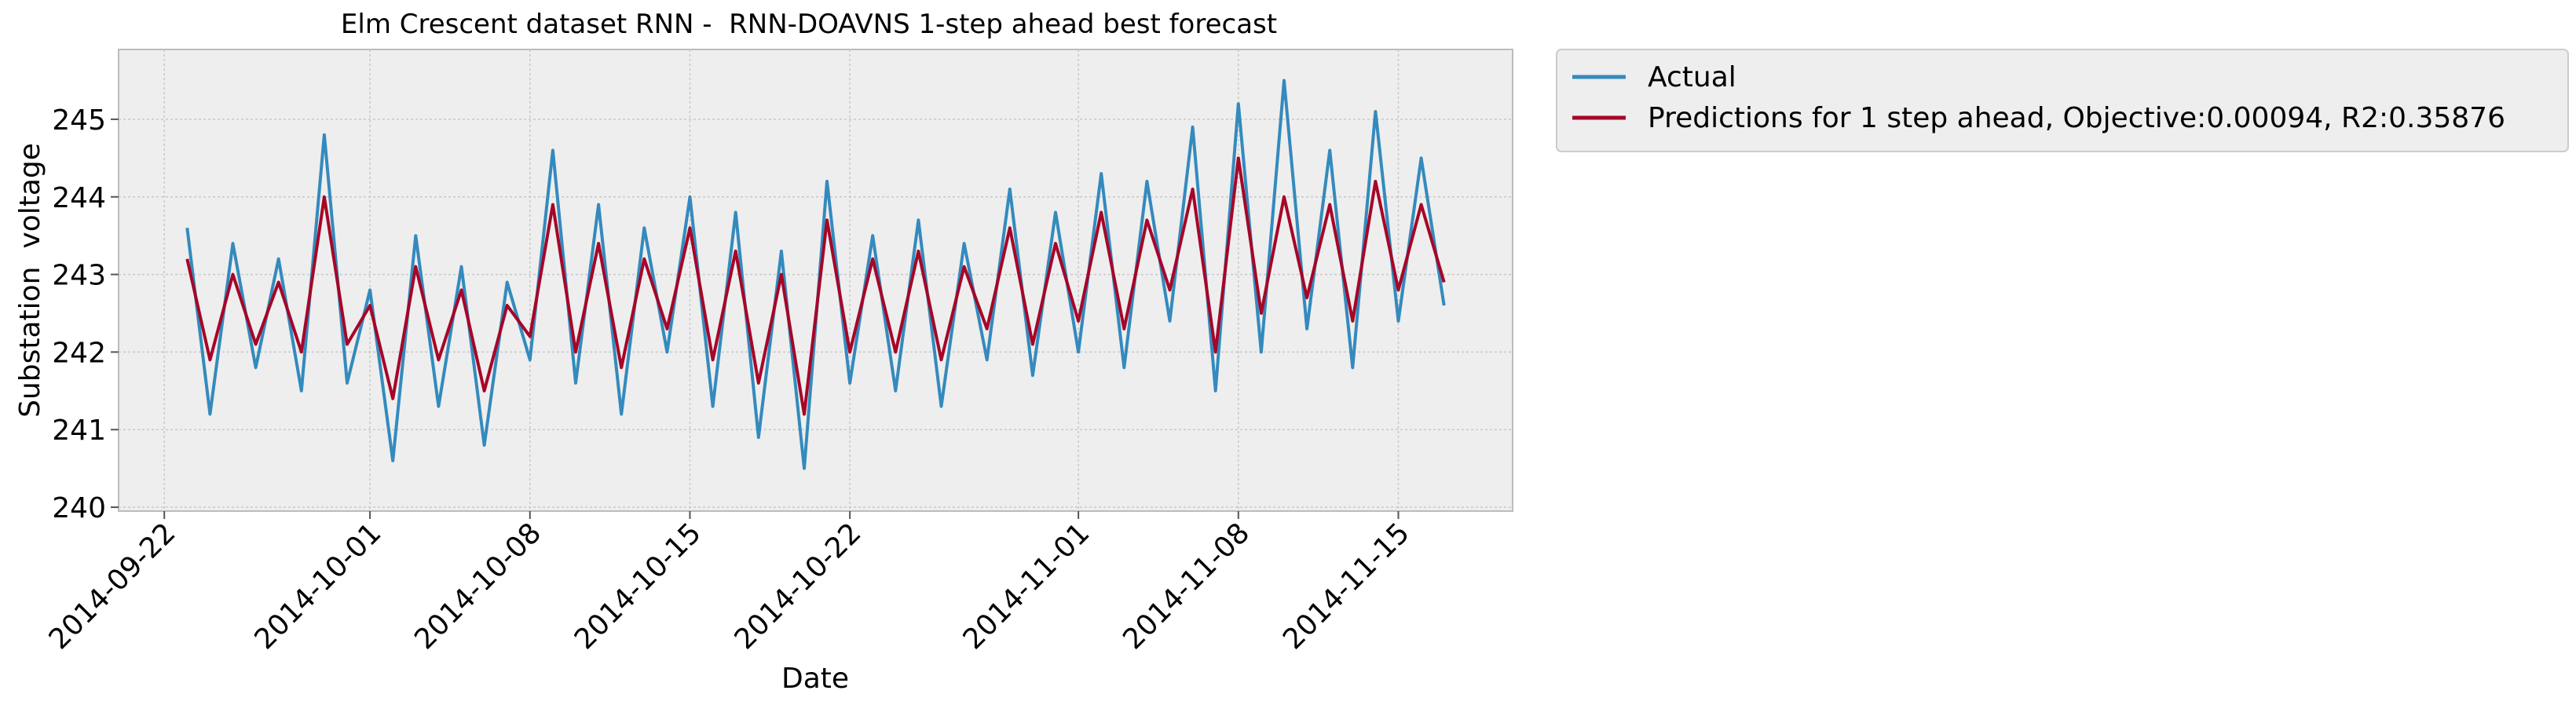 This screenshot has height=705, width=2576. What do you see at coordinates (478, 586) in the screenshot?
I see `x-tick-label: 2014-10-08` at bounding box center [478, 586].